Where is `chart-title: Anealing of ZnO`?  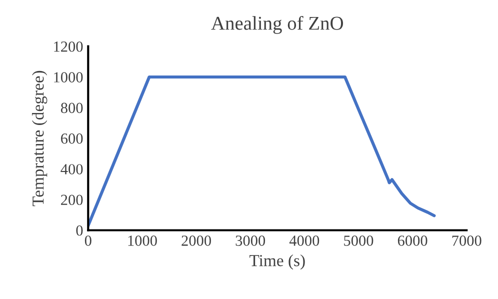 chart-title: Anealing of ZnO is located at coordinates (277, 25).